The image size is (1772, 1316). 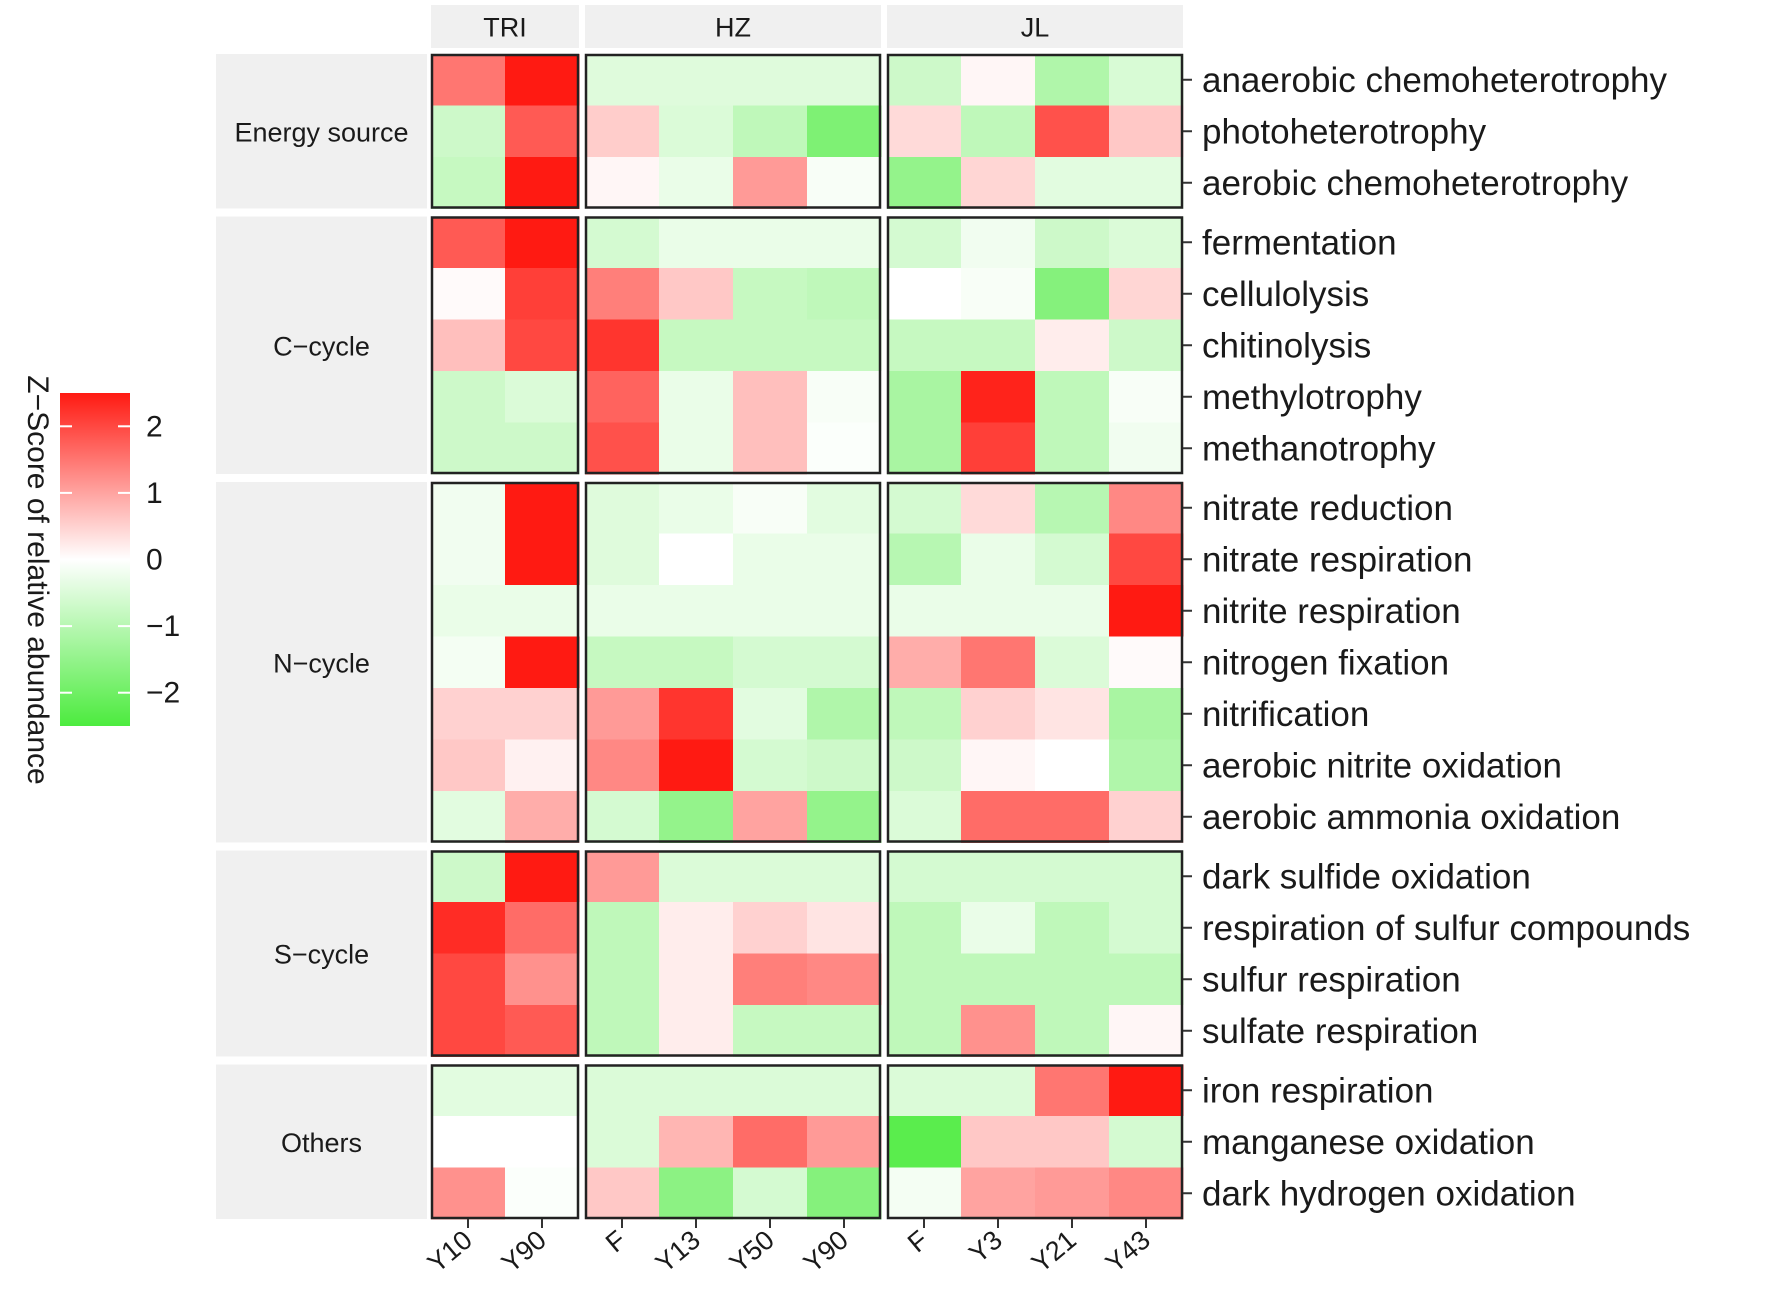 I want to click on row-label-cellulolysis: cellulolysis, so click(x=1285, y=294).